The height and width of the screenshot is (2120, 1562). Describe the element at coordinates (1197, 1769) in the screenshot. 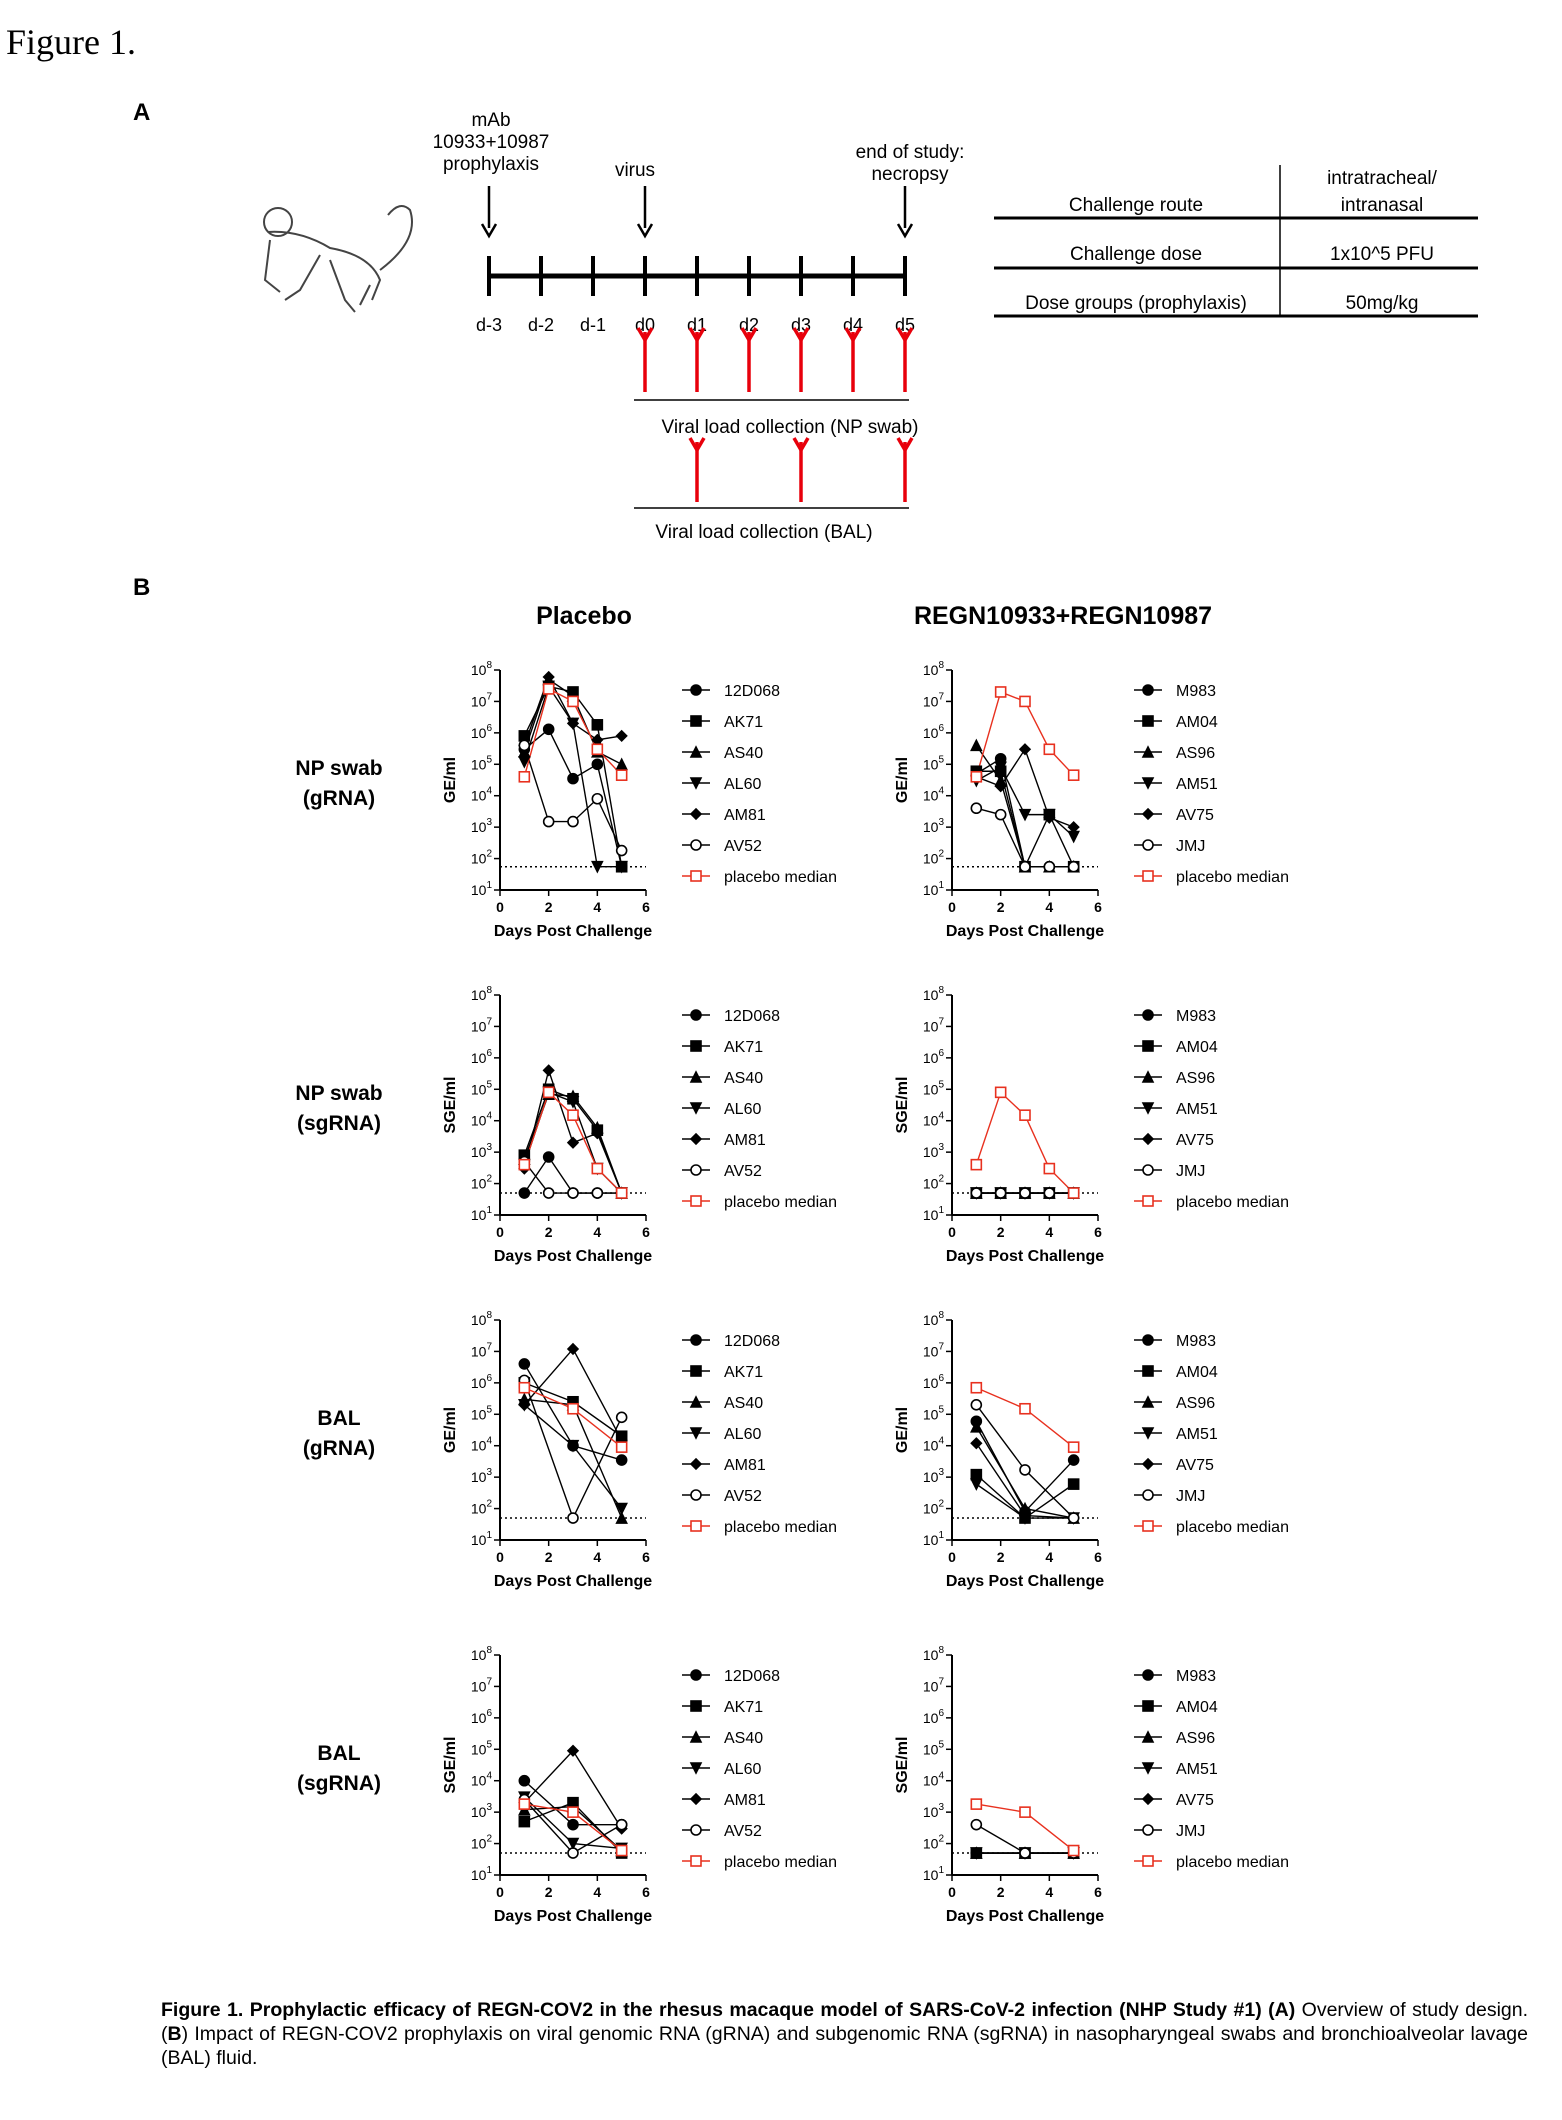

I see `legend-label: AM51` at that location.